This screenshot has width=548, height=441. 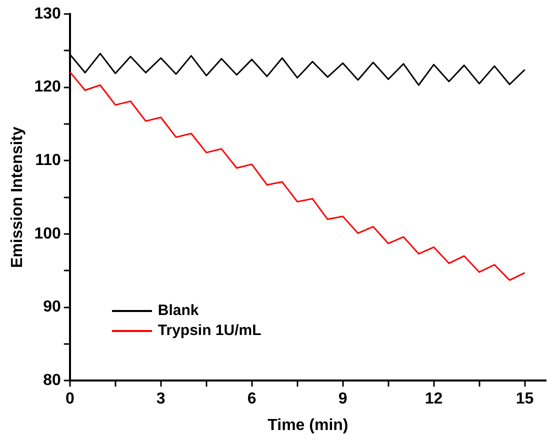 I want to click on x-tick-label: 15, so click(x=525, y=399).